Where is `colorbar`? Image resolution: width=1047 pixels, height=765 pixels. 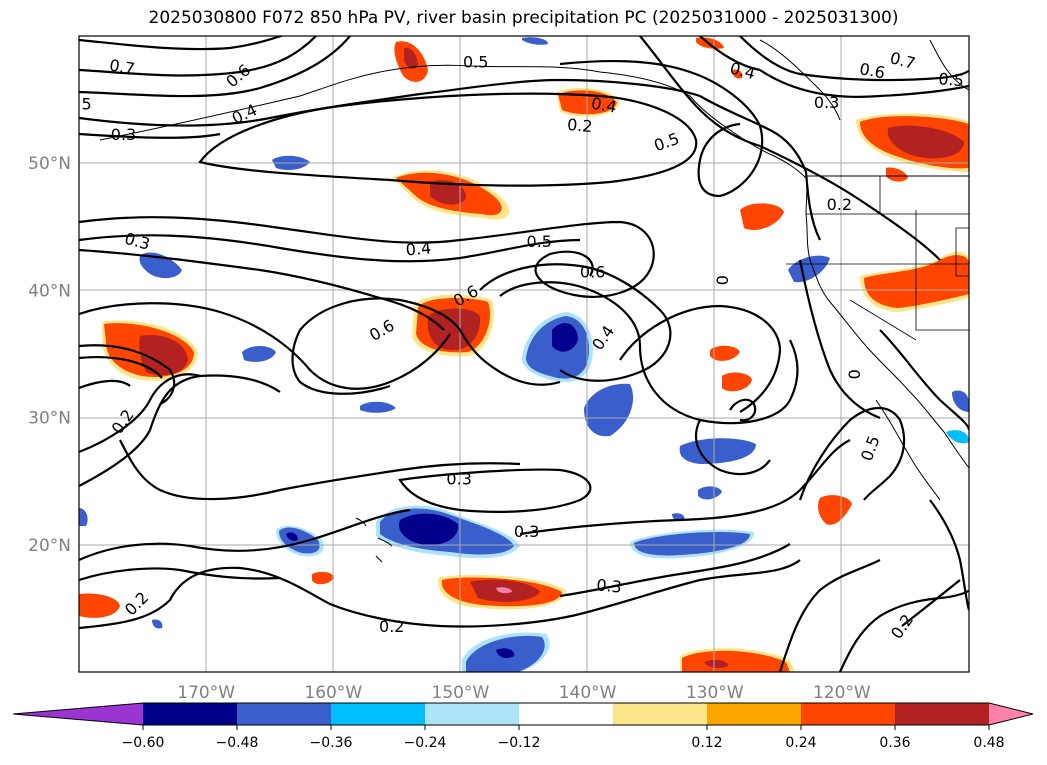
colorbar is located at coordinates (523, 714).